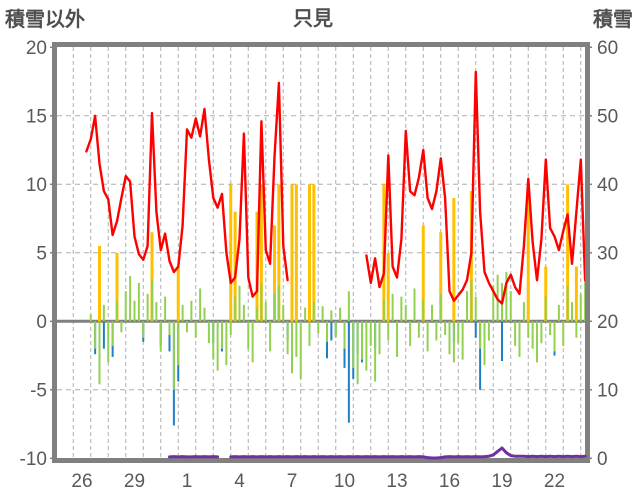 This screenshot has width=636, height=501. What do you see at coordinates (36, 48) in the screenshot?
I see `left-tick-label: 20` at bounding box center [36, 48].